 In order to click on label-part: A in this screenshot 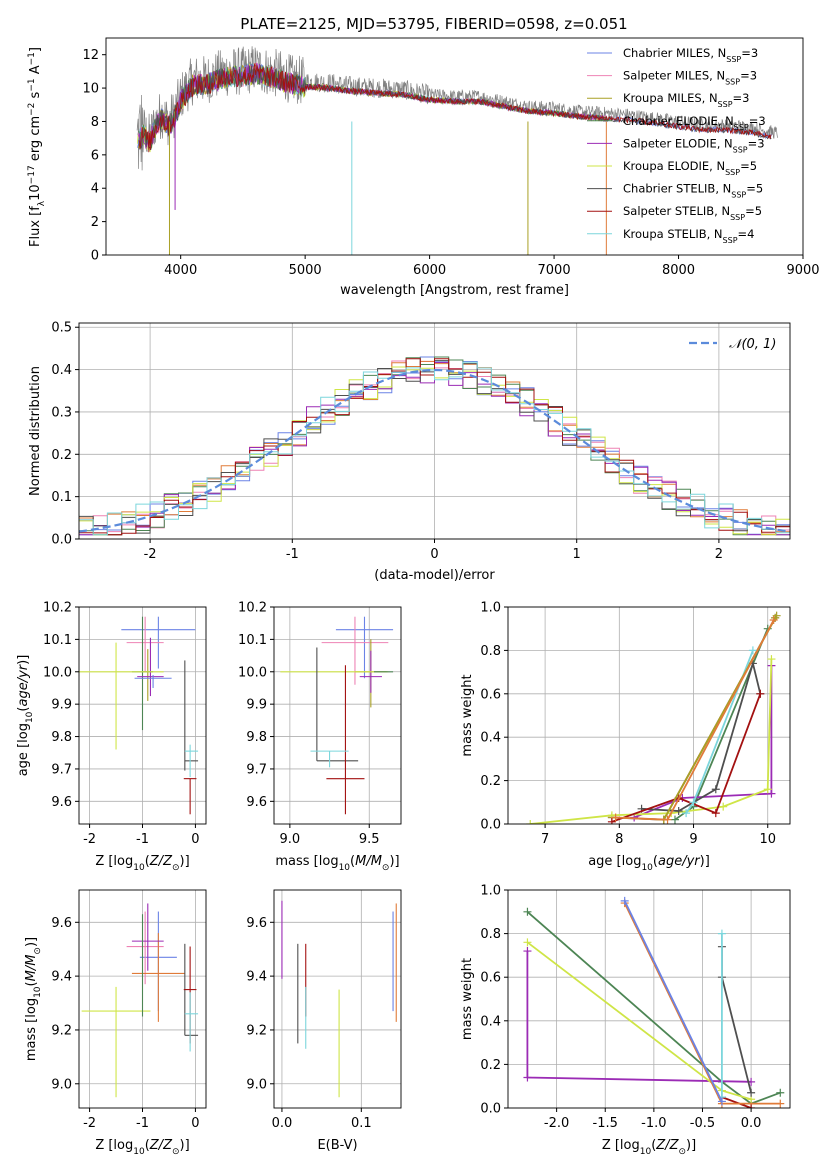, I will do `click(35, 71)`.